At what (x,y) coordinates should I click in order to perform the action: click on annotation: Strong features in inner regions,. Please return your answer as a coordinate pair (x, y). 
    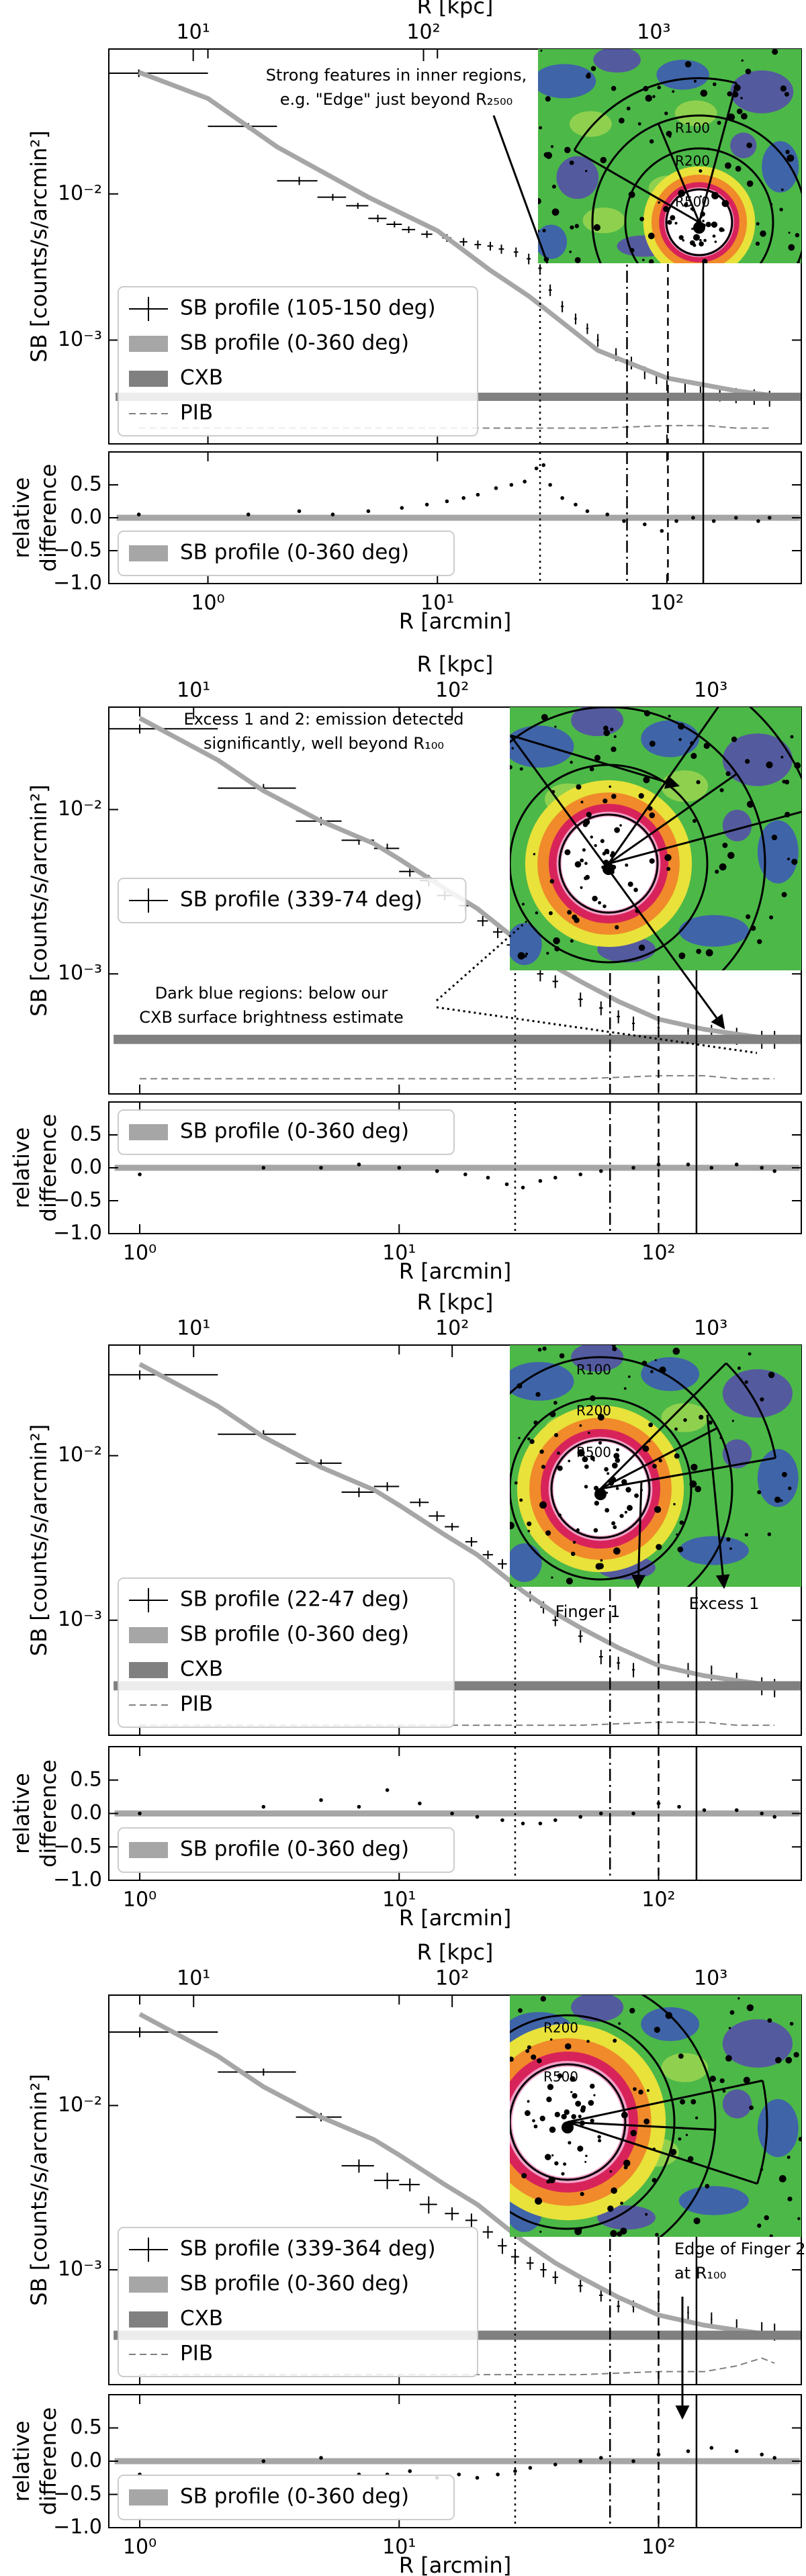
    Looking at the image, I should click on (396, 75).